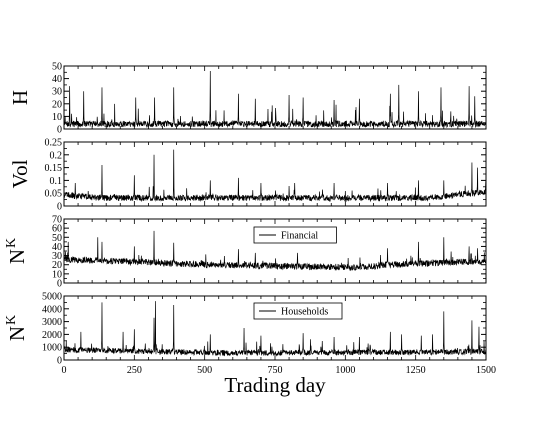  I want to click on y-tick-label: 0.05, so click(54, 194).